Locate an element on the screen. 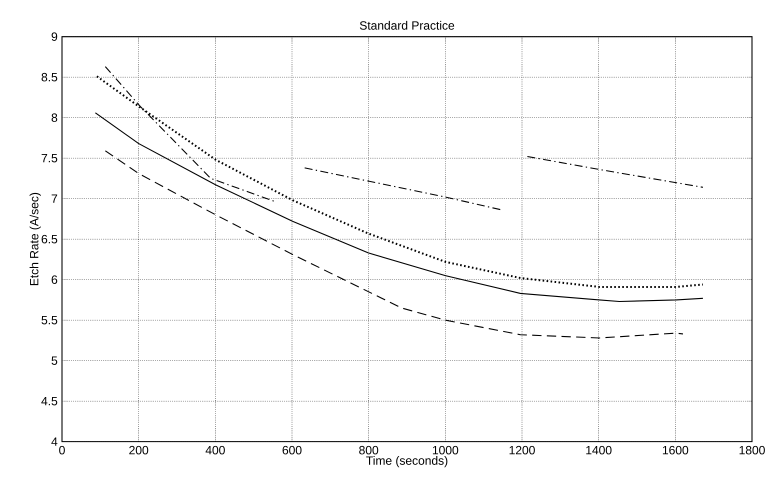  x-tick-label: 1800 is located at coordinates (752, 450).